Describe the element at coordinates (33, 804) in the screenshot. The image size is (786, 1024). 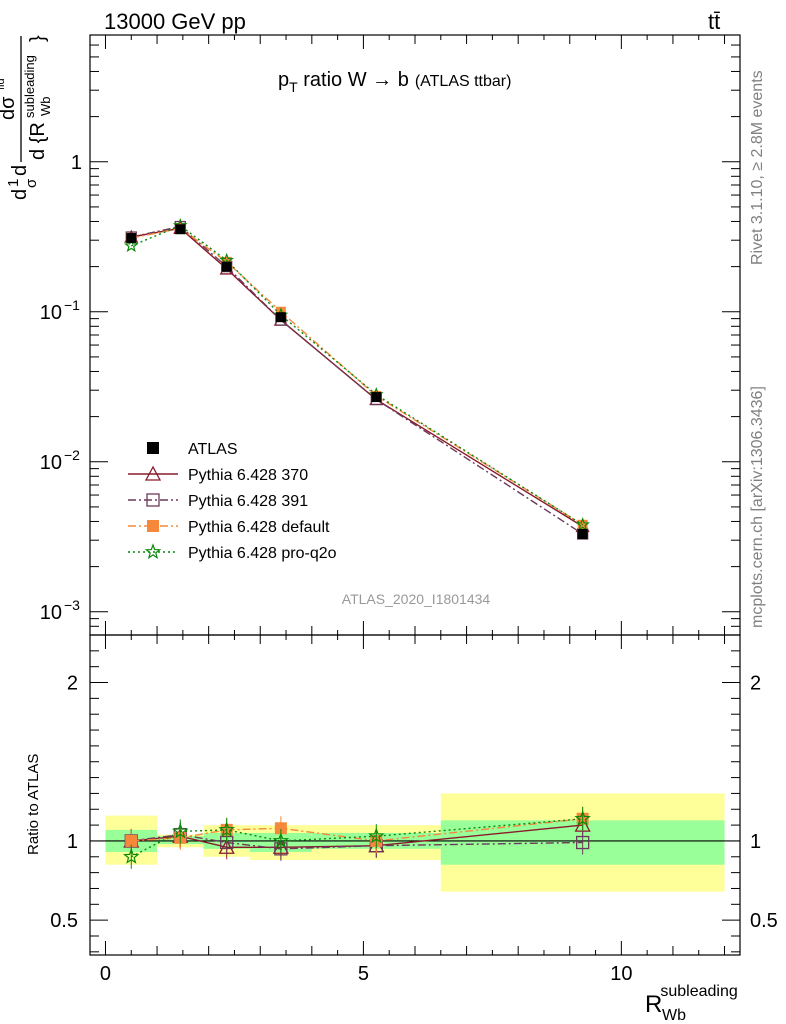
I see `ratio-y-axis-label: Ratio to ATLAS` at that location.